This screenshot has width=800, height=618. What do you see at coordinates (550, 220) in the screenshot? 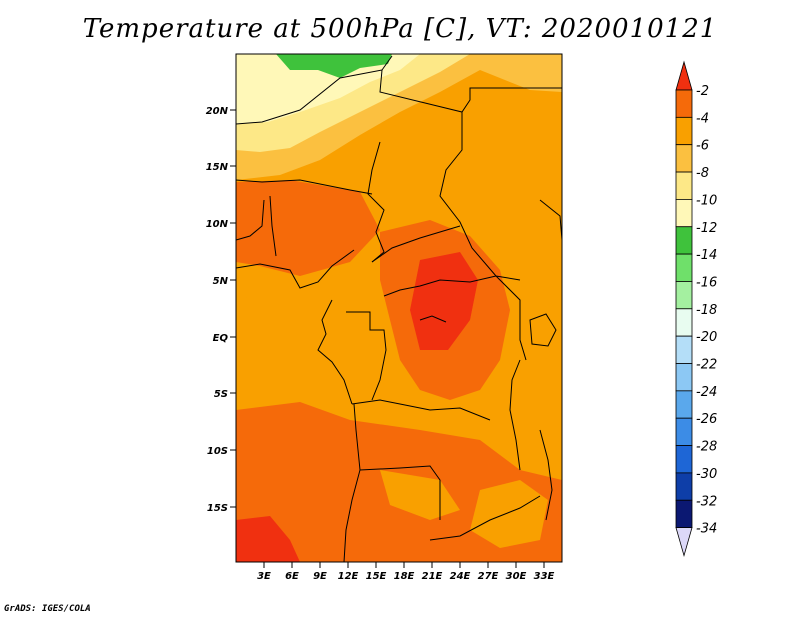
I see `border-ethiopia` at bounding box center [550, 220].